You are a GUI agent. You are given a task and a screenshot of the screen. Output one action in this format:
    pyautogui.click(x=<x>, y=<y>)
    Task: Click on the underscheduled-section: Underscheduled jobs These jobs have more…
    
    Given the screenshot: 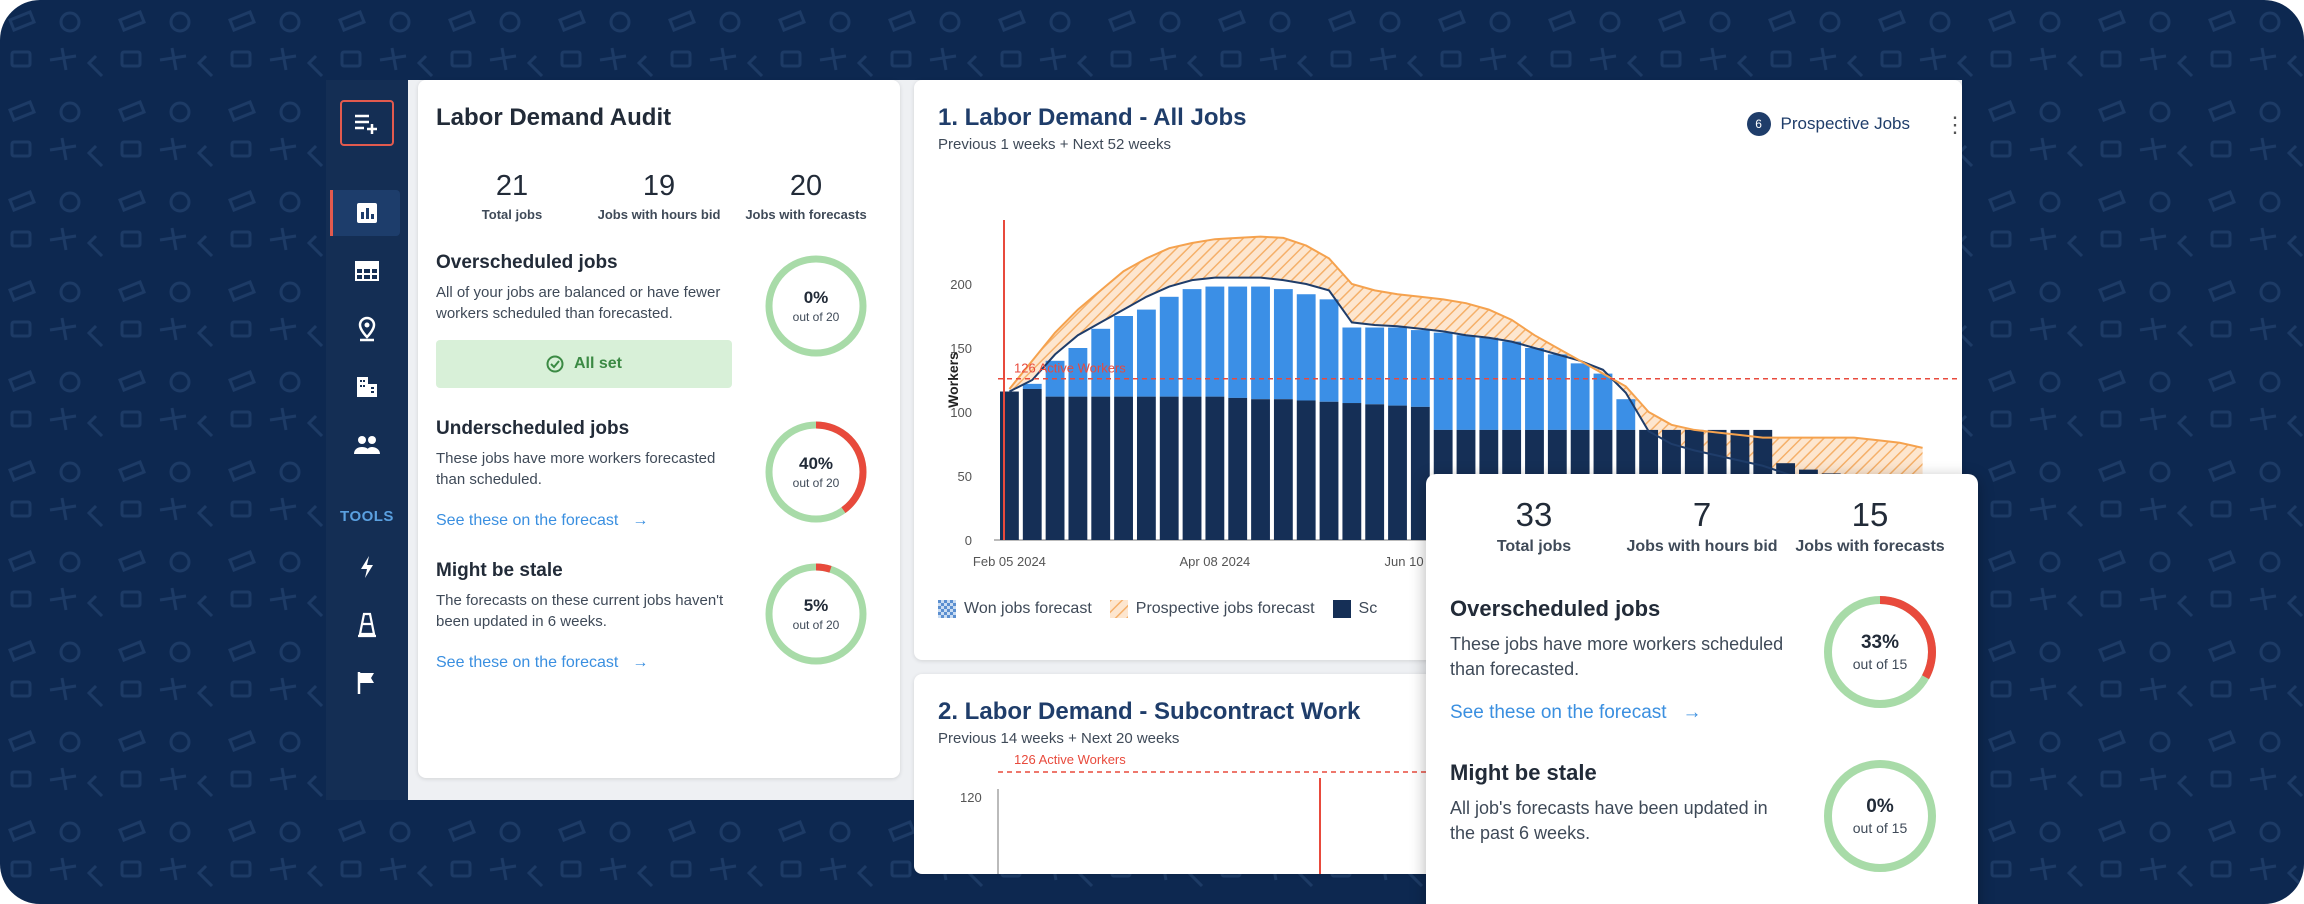 What is the action you would take?
    pyautogui.click(x=659, y=474)
    